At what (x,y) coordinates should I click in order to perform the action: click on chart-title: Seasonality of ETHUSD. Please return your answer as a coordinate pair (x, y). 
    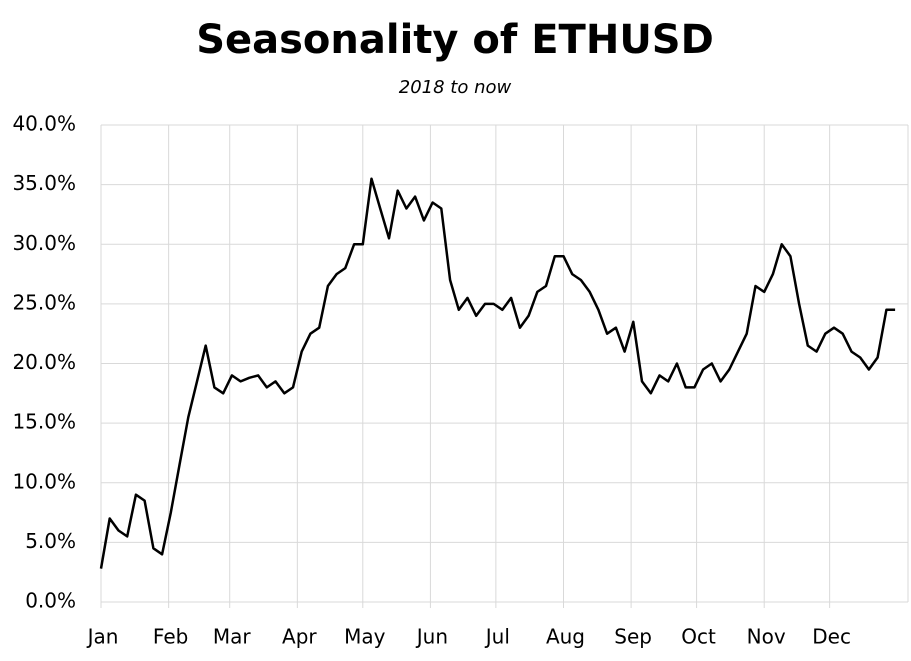
    Looking at the image, I should click on (455, 40).